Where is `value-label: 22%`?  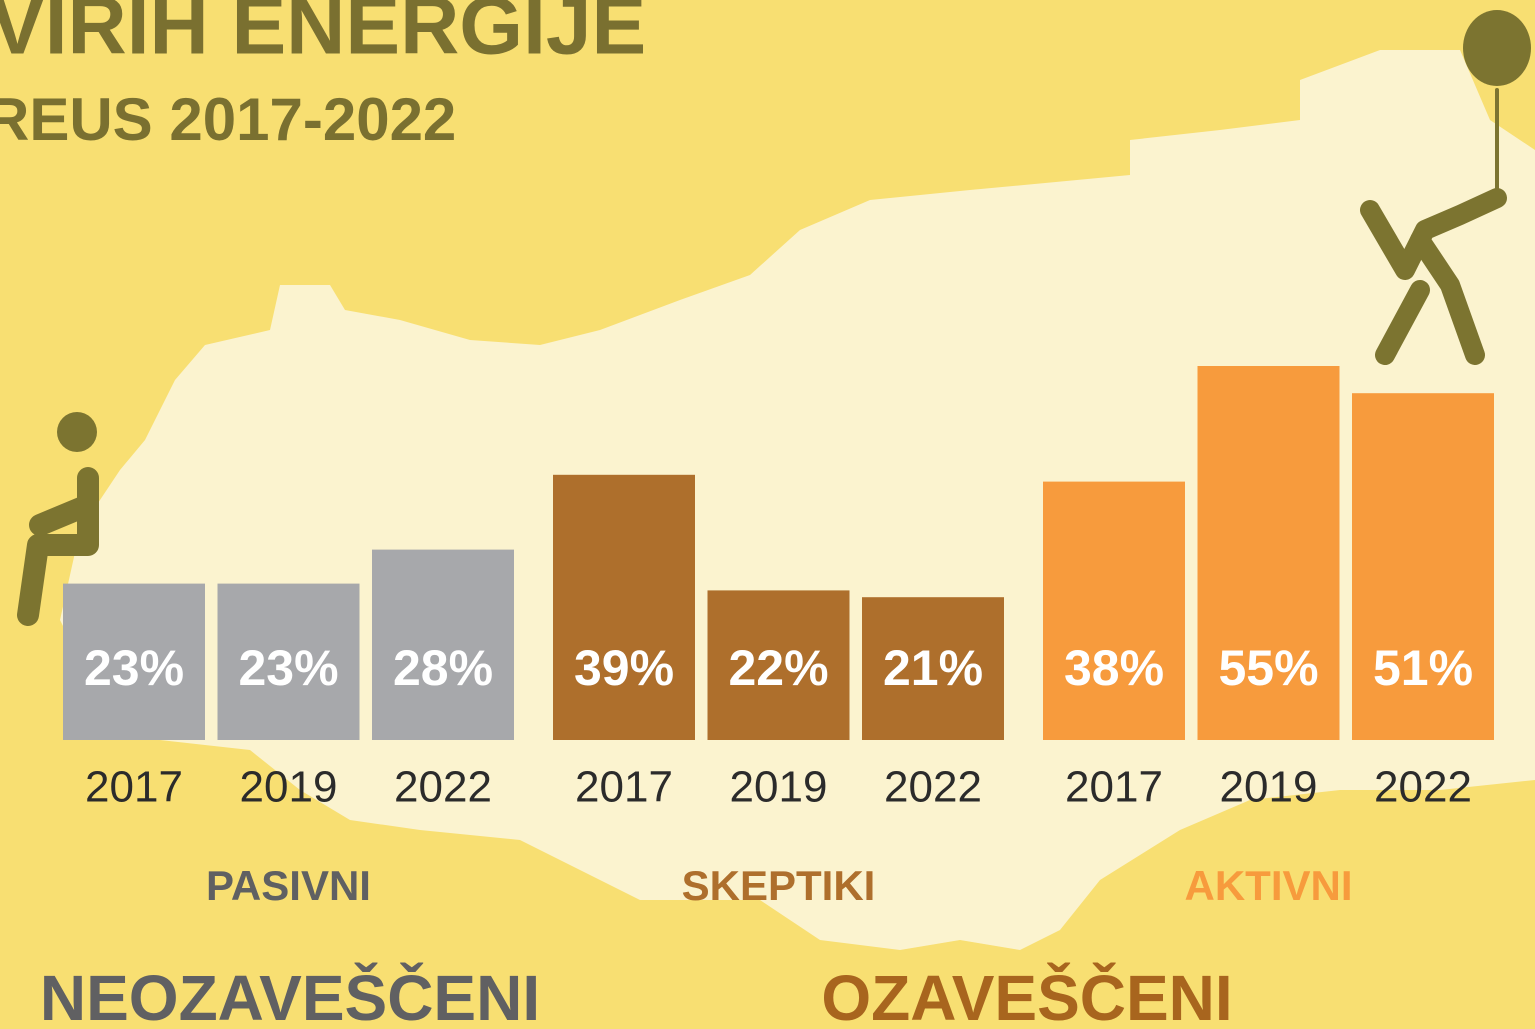 value-label: 22% is located at coordinates (778, 668).